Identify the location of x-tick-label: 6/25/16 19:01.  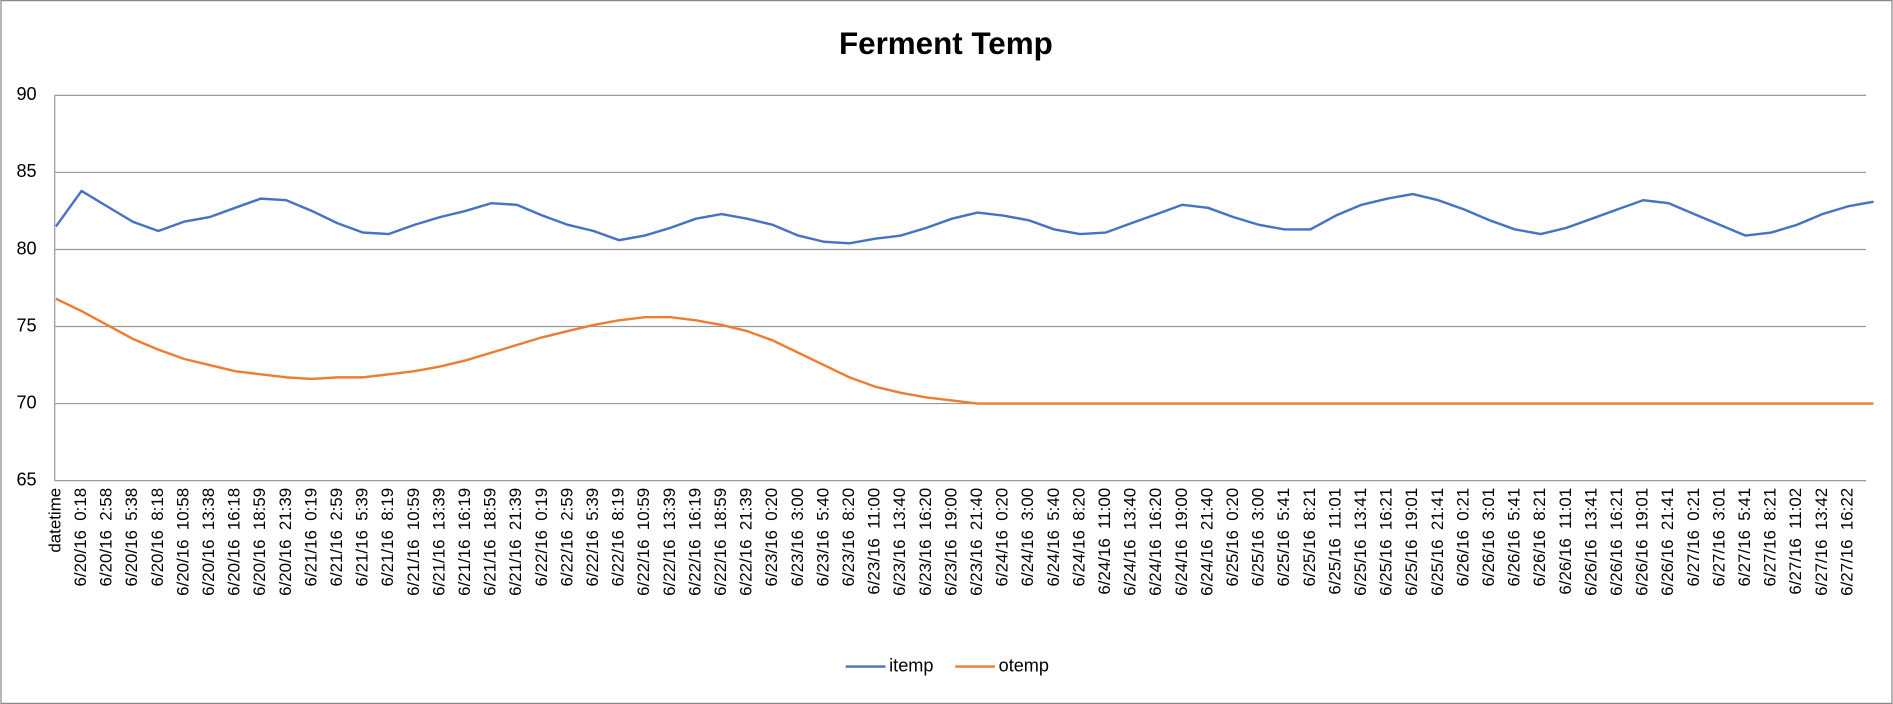
(1411, 542).